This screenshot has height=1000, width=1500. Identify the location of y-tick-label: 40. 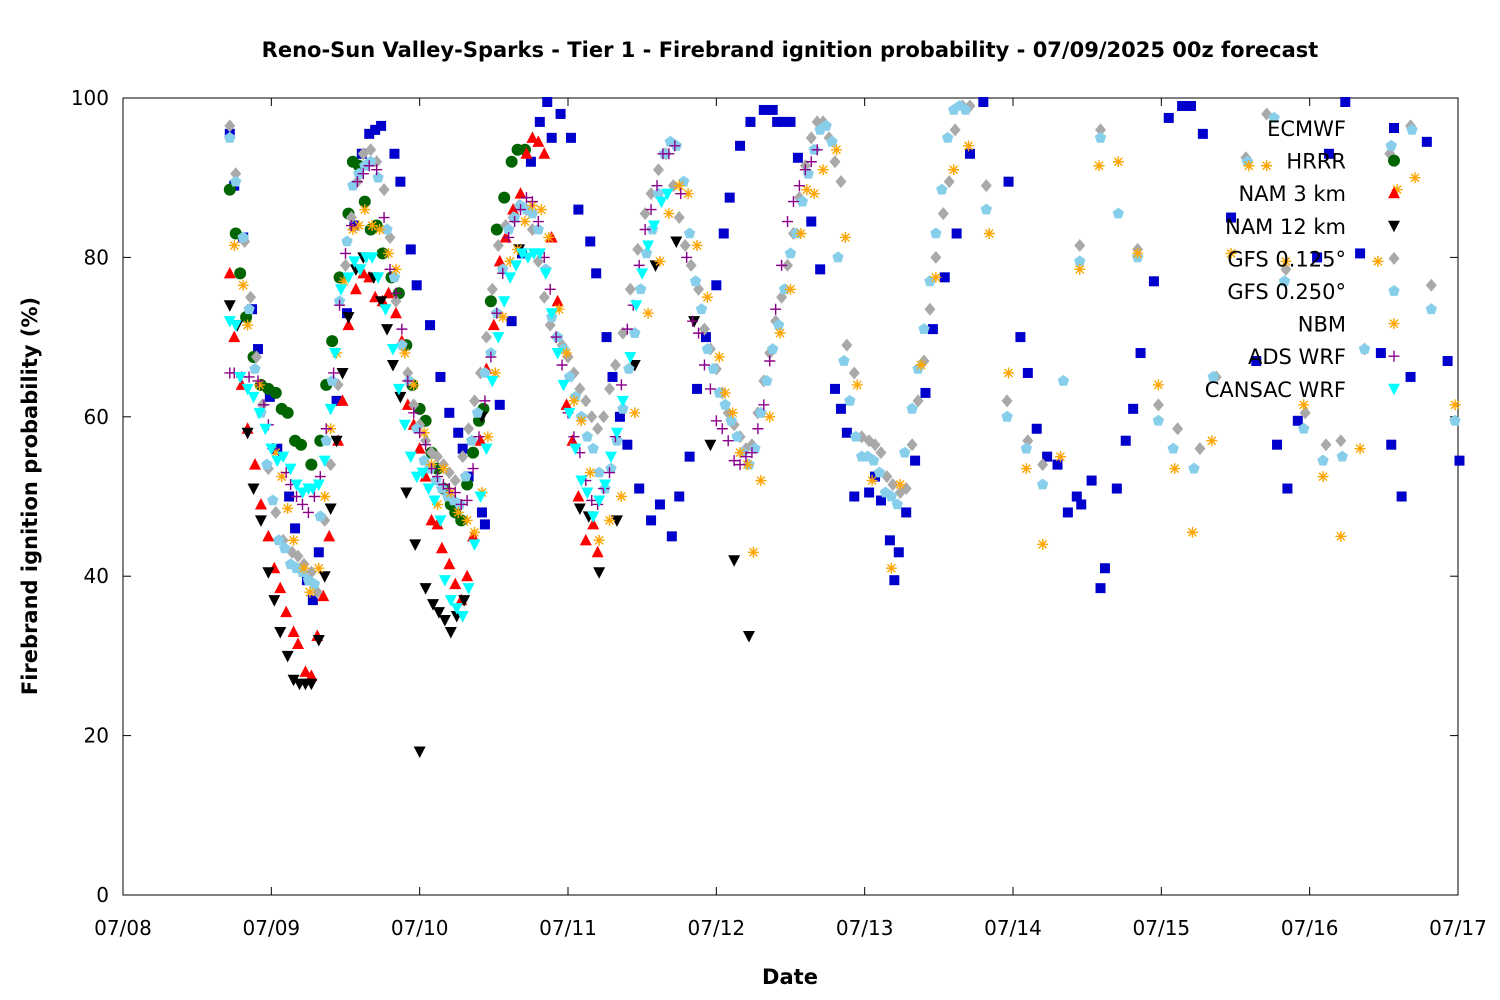
(96, 576).